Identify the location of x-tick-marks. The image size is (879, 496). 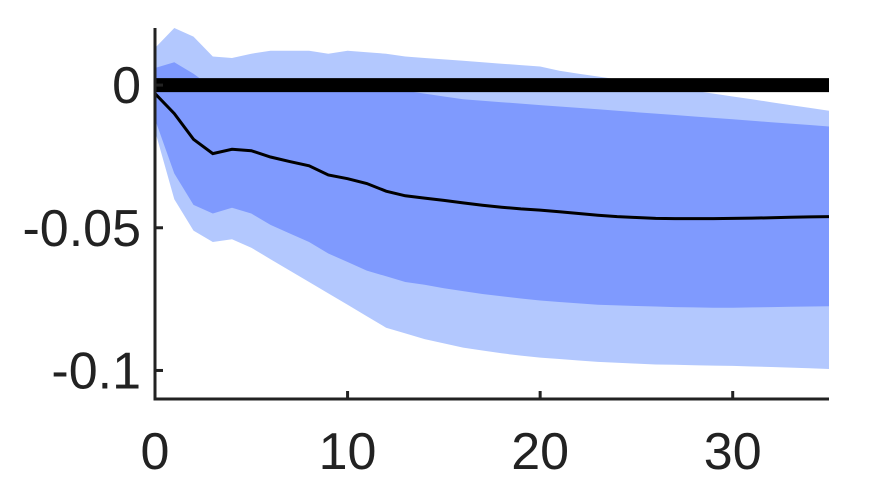
(444, 395).